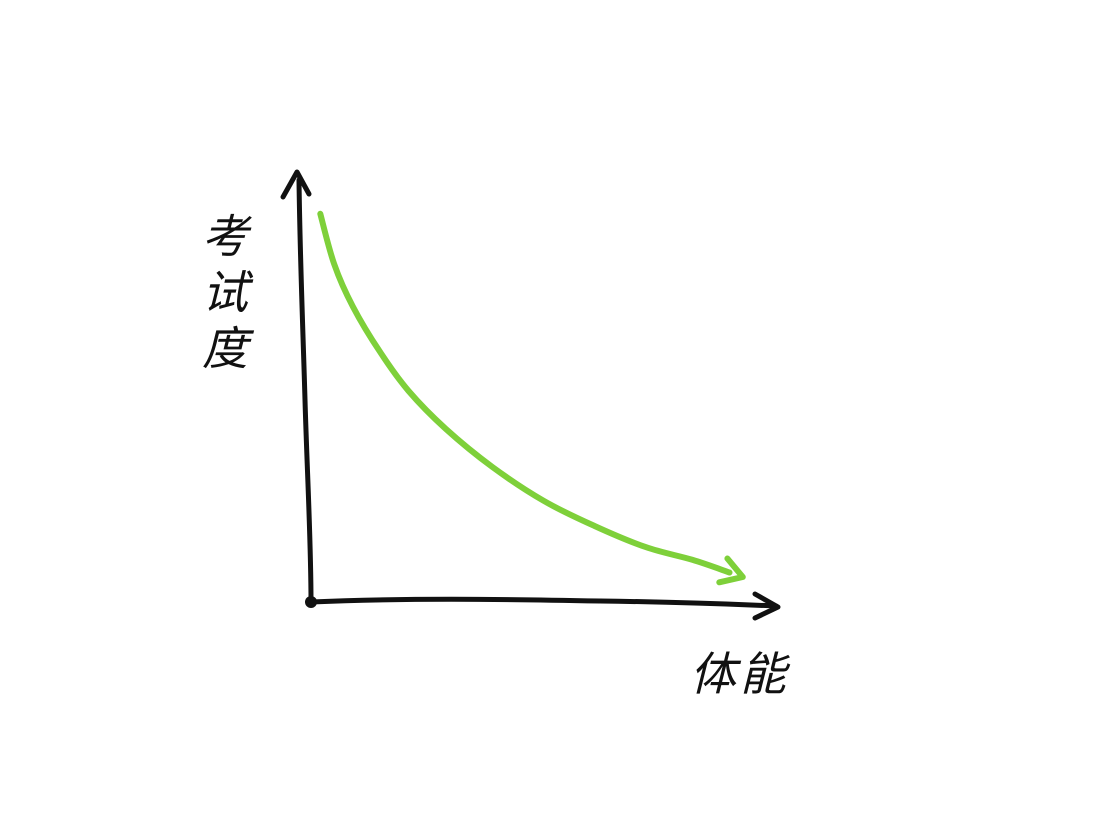 The height and width of the screenshot is (840, 1120). What do you see at coordinates (543, 602) in the screenshot?
I see `x-axis-line` at bounding box center [543, 602].